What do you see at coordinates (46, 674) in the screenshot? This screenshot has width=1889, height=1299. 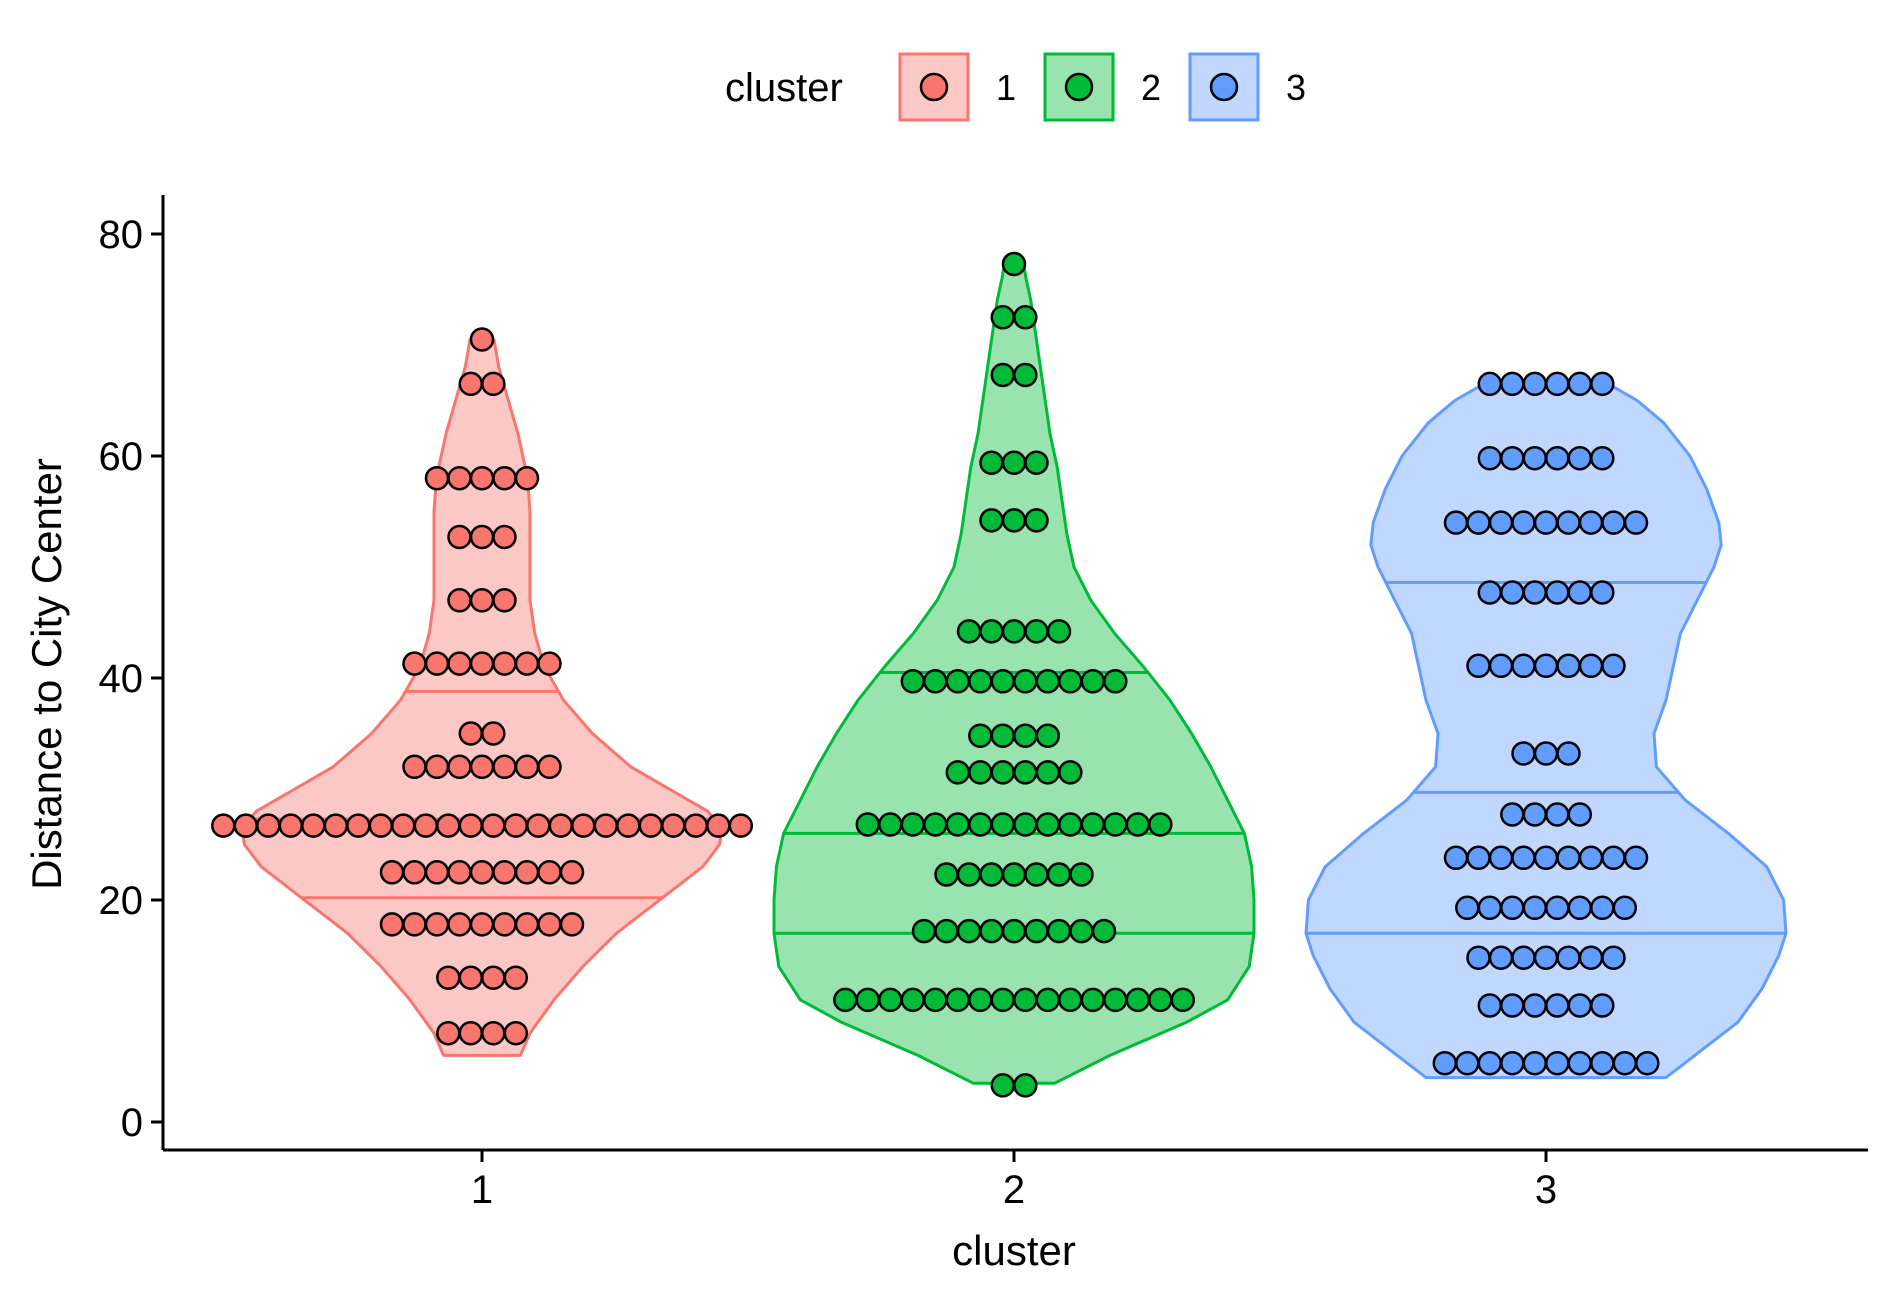 I see `y-axis-title: Distance to City Center` at bounding box center [46, 674].